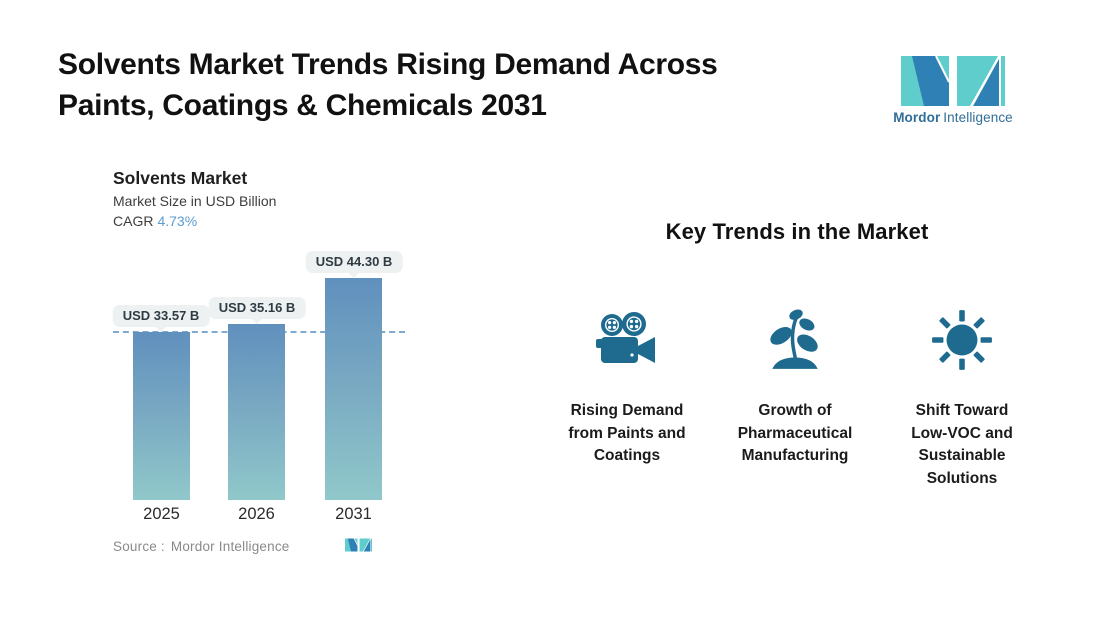 This screenshot has width=1111, height=621. What do you see at coordinates (627, 433) in the screenshot?
I see `trend-label-paints-coatings: Rising Demand from Paints and Coatings` at bounding box center [627, 433].